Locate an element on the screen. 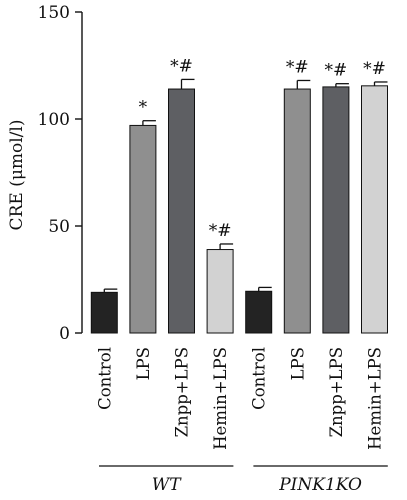 This screenshot has height=500, width=407. y-tick-label: 150 is located at coordinates (54, 13).